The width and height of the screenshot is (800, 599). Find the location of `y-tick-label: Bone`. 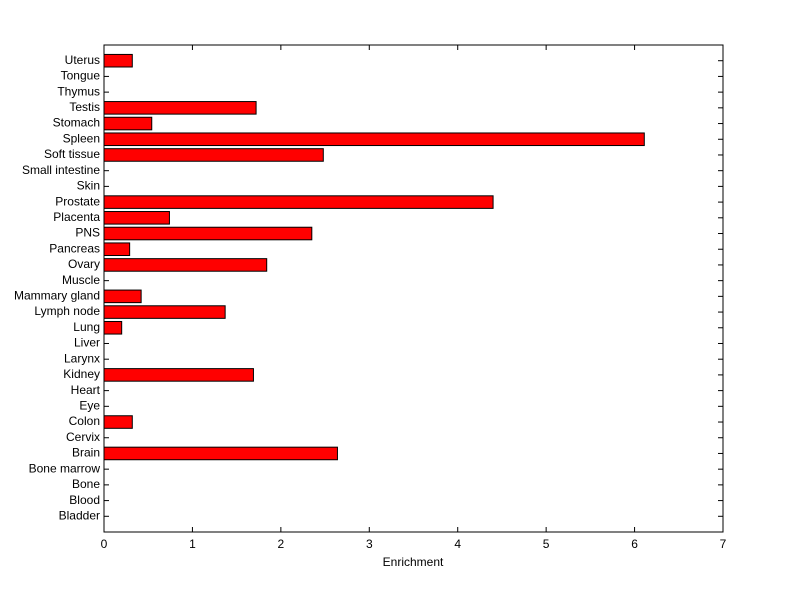

y-tick-label: Bone is located at coordinates (86, 484).